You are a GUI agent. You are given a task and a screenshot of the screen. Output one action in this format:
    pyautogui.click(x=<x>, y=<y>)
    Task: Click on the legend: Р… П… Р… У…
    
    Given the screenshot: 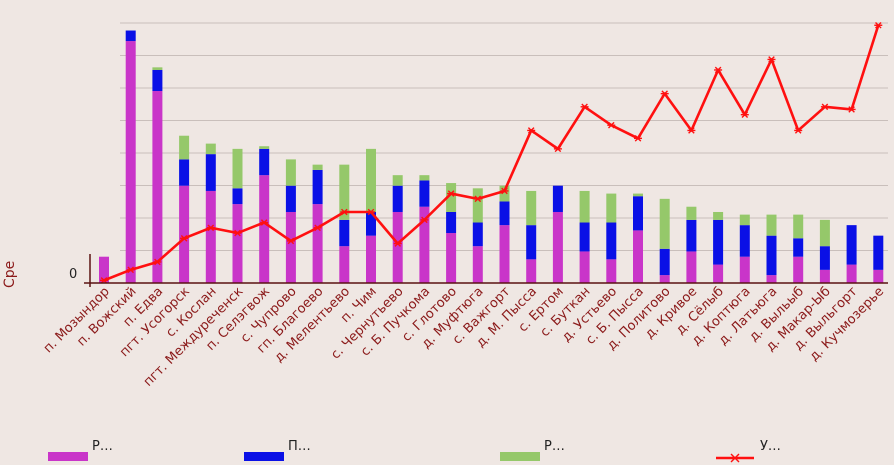 What is the action you would take?
    pyautogui.click(x=414, y=451)
    